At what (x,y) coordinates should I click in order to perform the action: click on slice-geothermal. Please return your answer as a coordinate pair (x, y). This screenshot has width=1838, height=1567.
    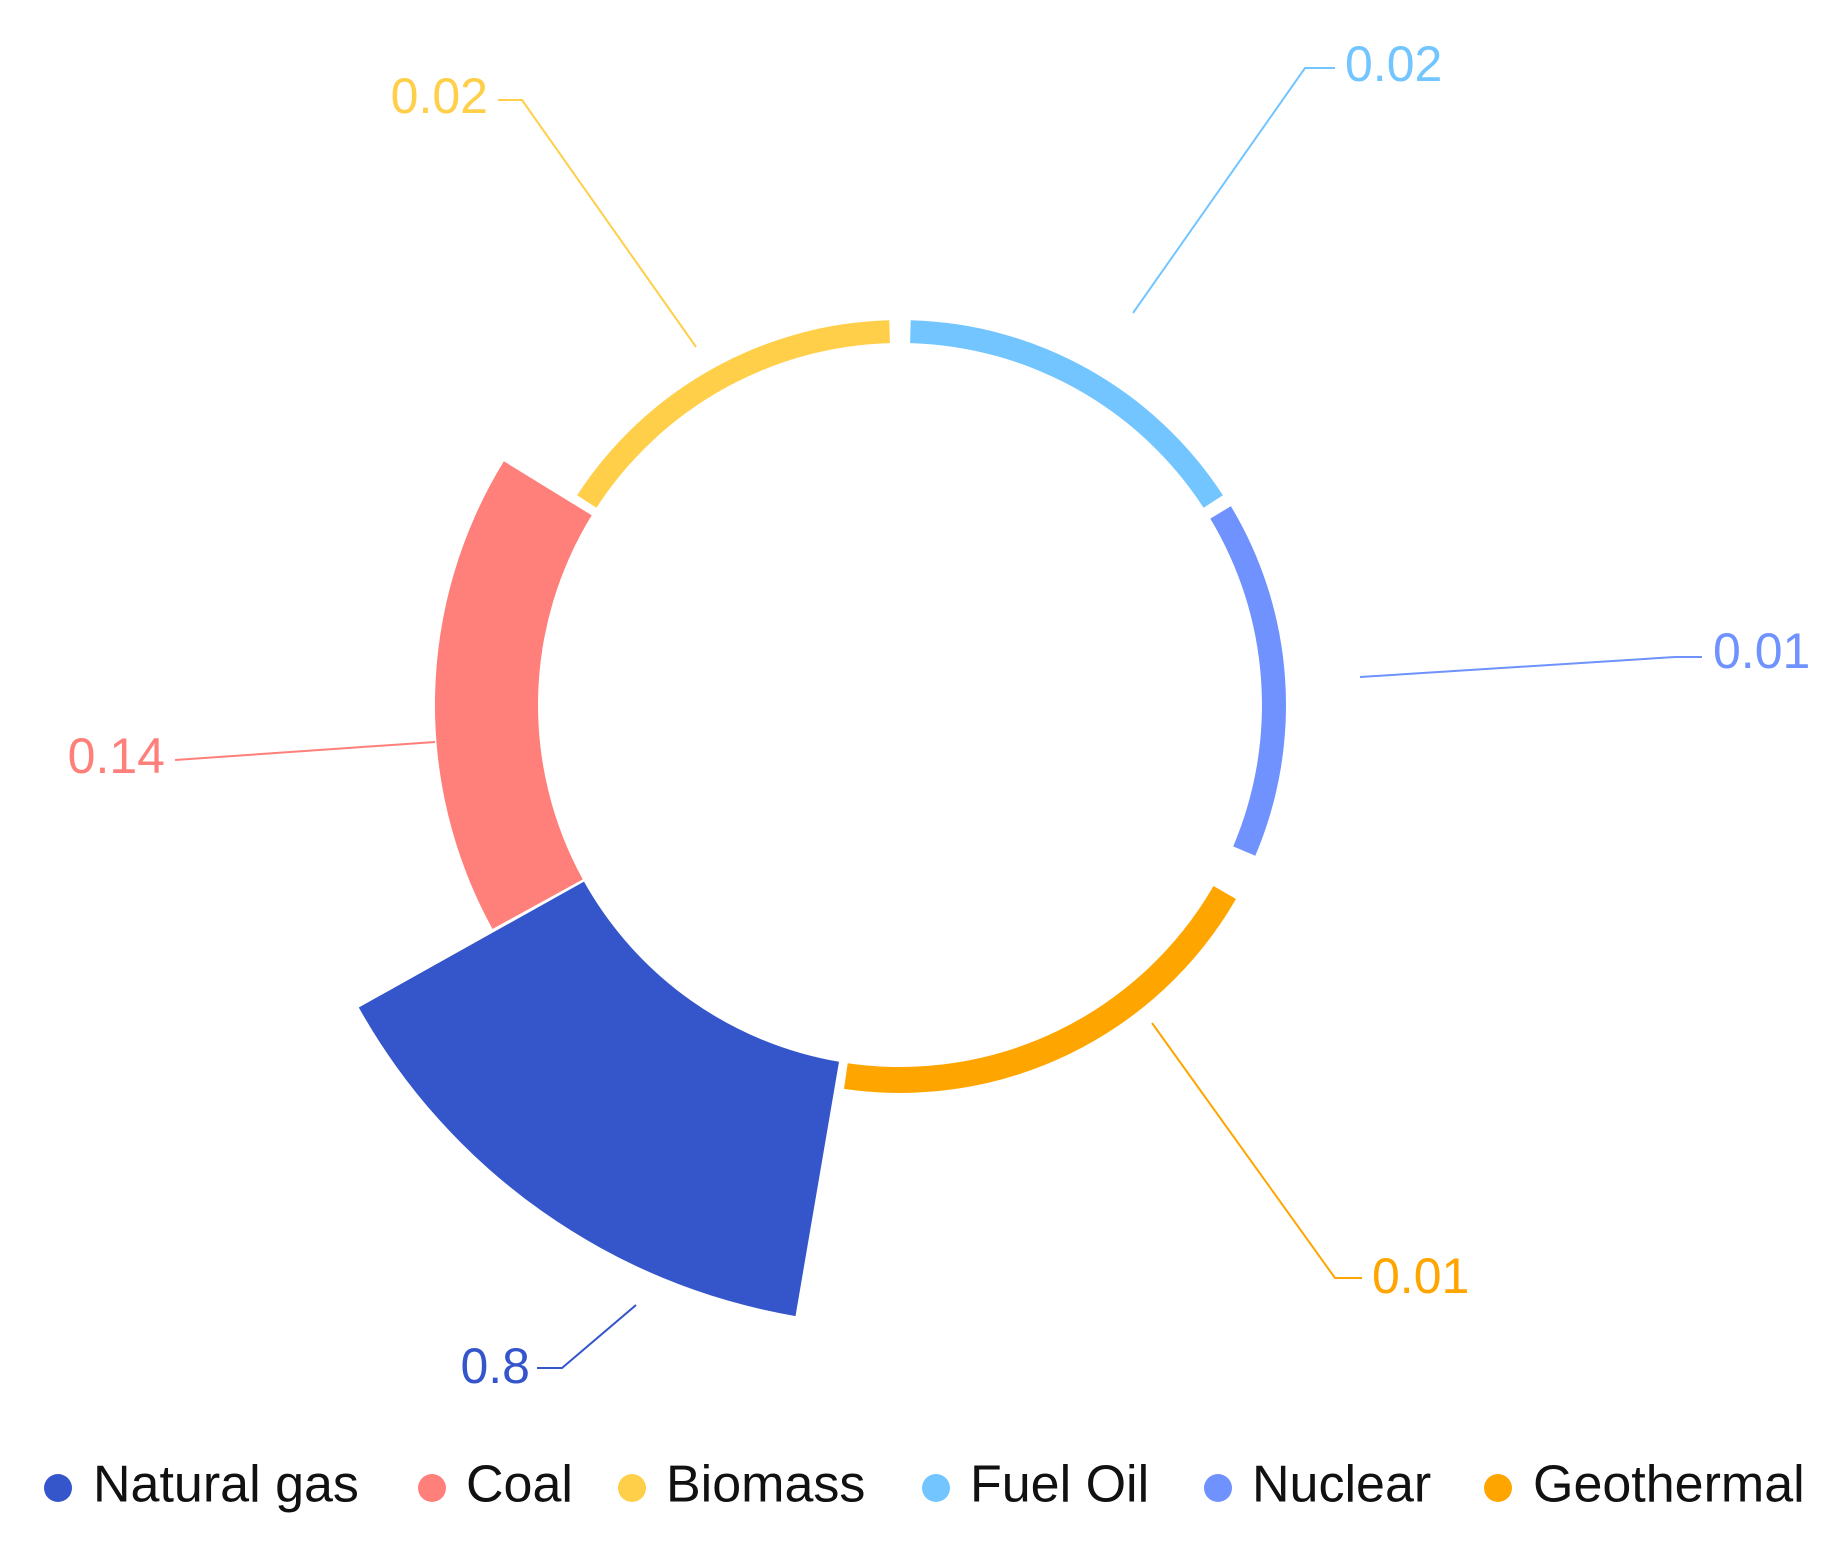
    Looking at the image, I should click on (1040, 989).